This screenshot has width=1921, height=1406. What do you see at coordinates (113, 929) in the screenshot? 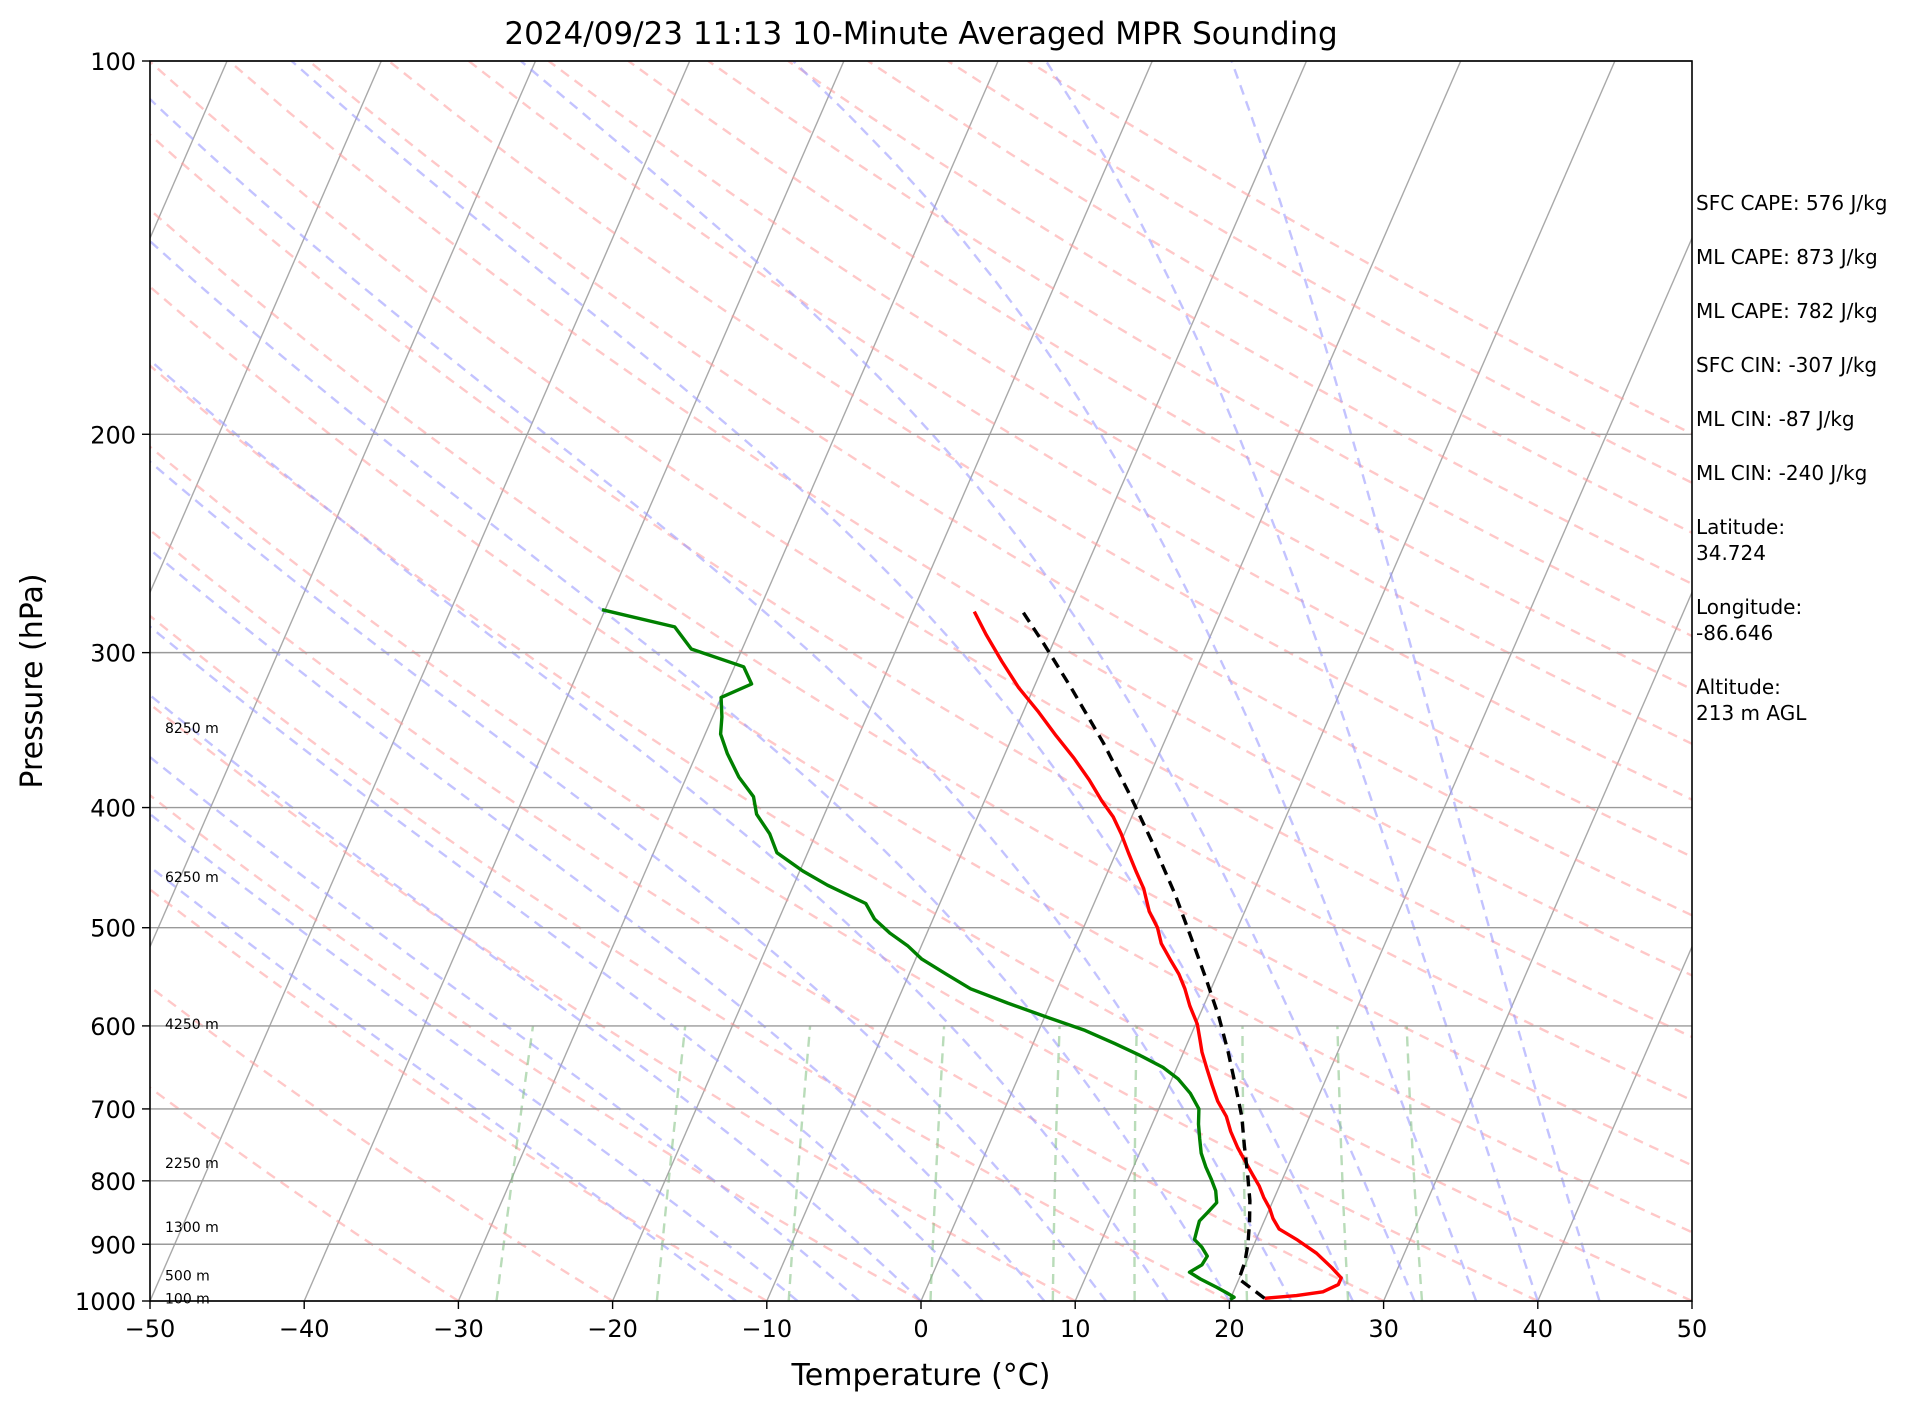
I see `y-tick-label: 500` at bounding box center [113, 929].